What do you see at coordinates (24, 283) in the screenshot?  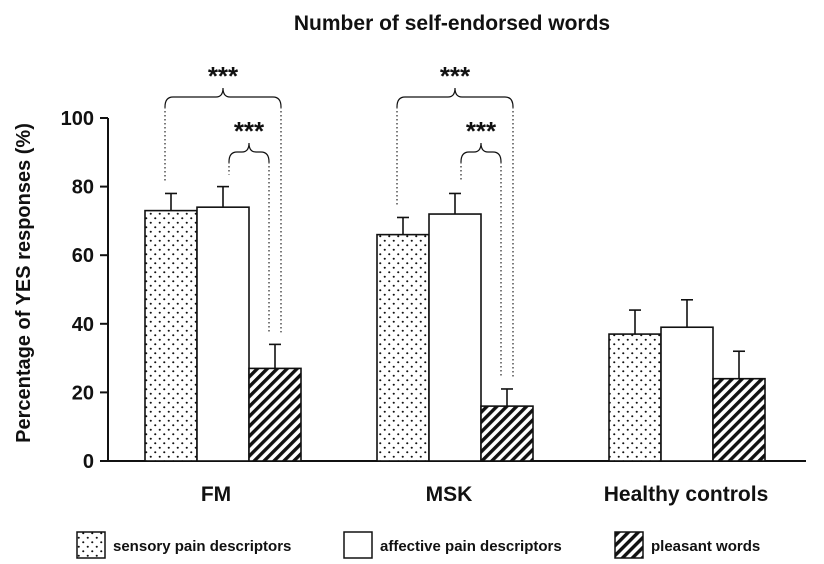 I see `y-axis-label: Percentage of YES responses (%)` at bounding box center [24, 283].